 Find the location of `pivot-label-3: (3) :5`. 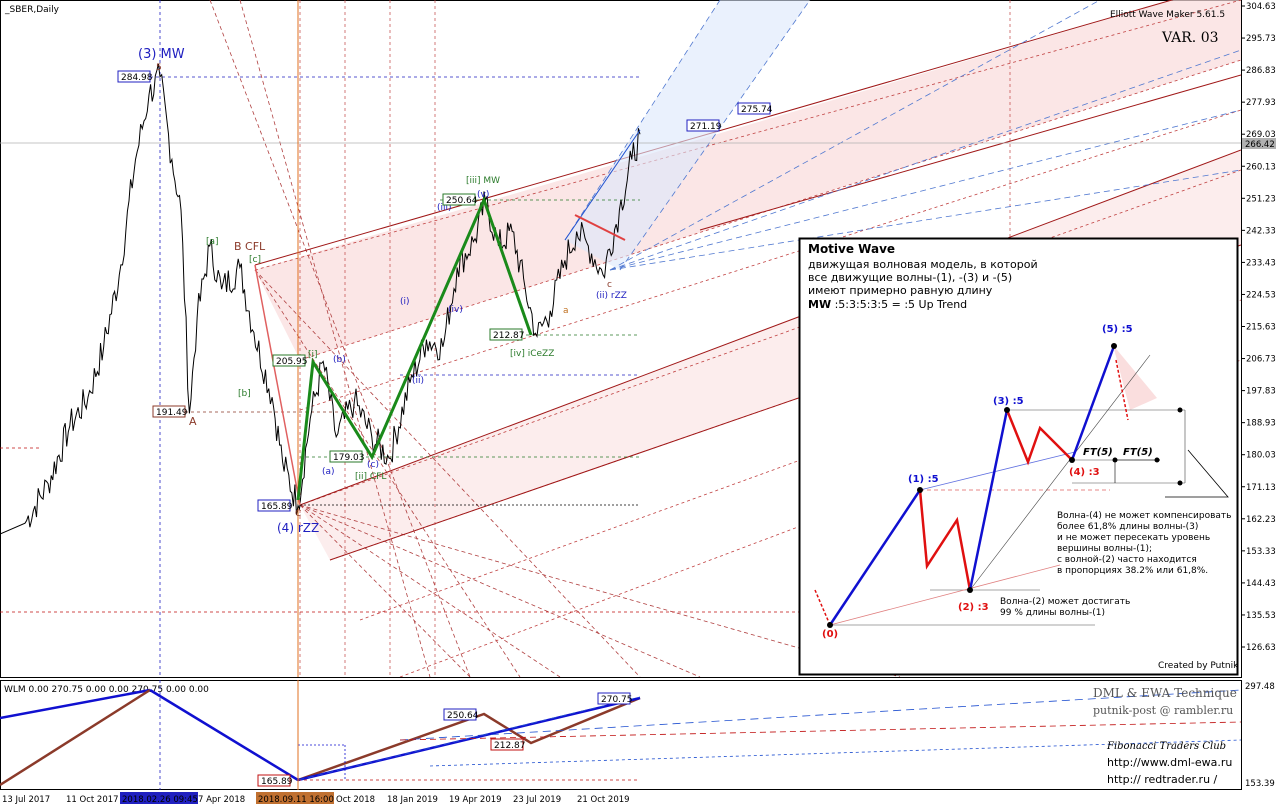

pivot-label-3: (3) :5 is located at coordinates (1008, 401).